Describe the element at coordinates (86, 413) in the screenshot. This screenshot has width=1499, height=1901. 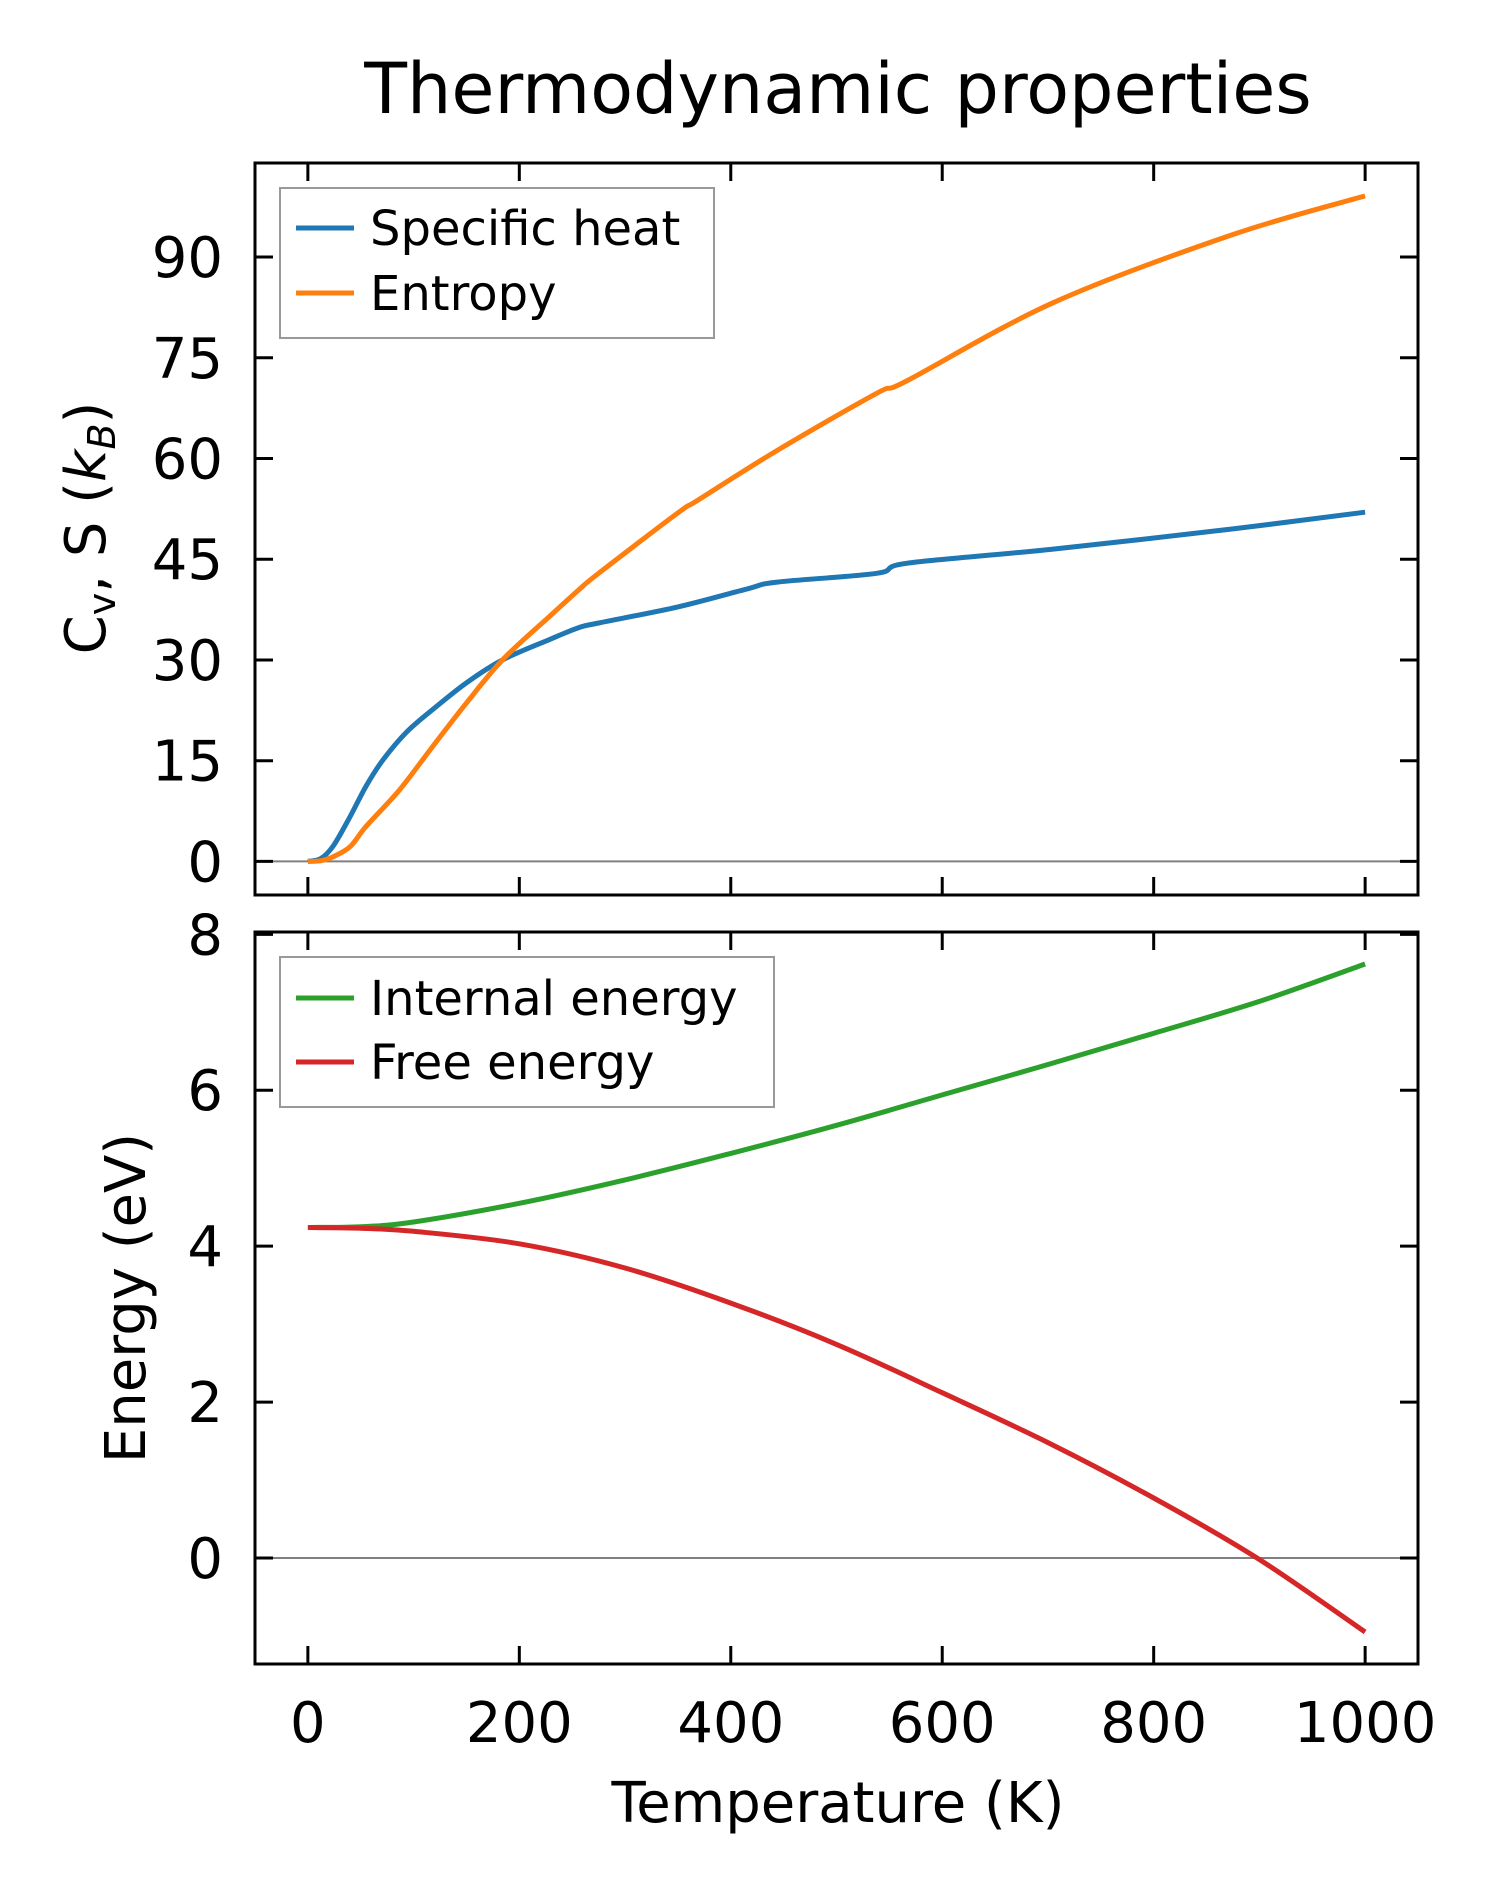
I see `ylabel-end: )` at that location.